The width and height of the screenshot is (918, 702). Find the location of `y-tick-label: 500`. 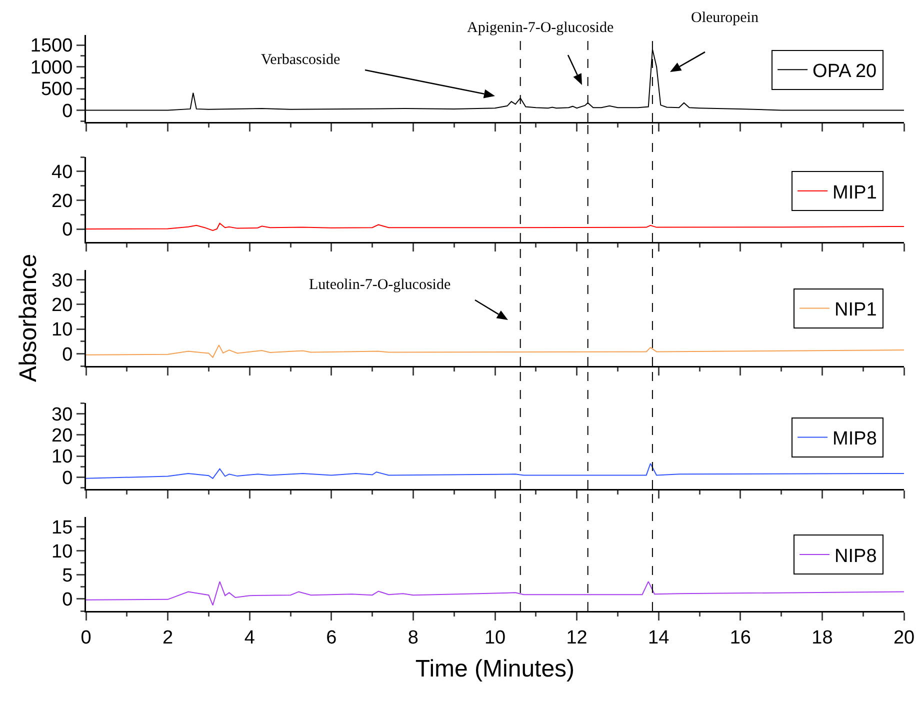

y-tick-label: 500 is located at coordinates (56, 89).